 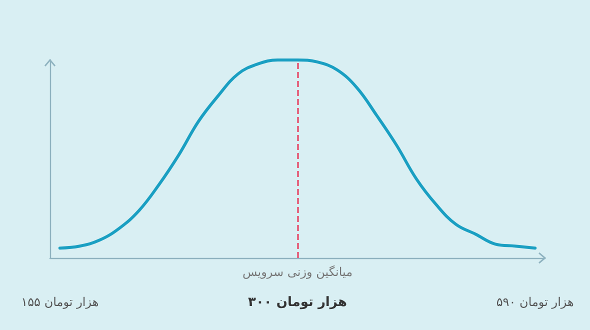 What do you see at coordinates (535, 302) in the screenshot?
I see `x-tick-label: ۵۹۰ هزار تومان` at bounding box center [535, 302].